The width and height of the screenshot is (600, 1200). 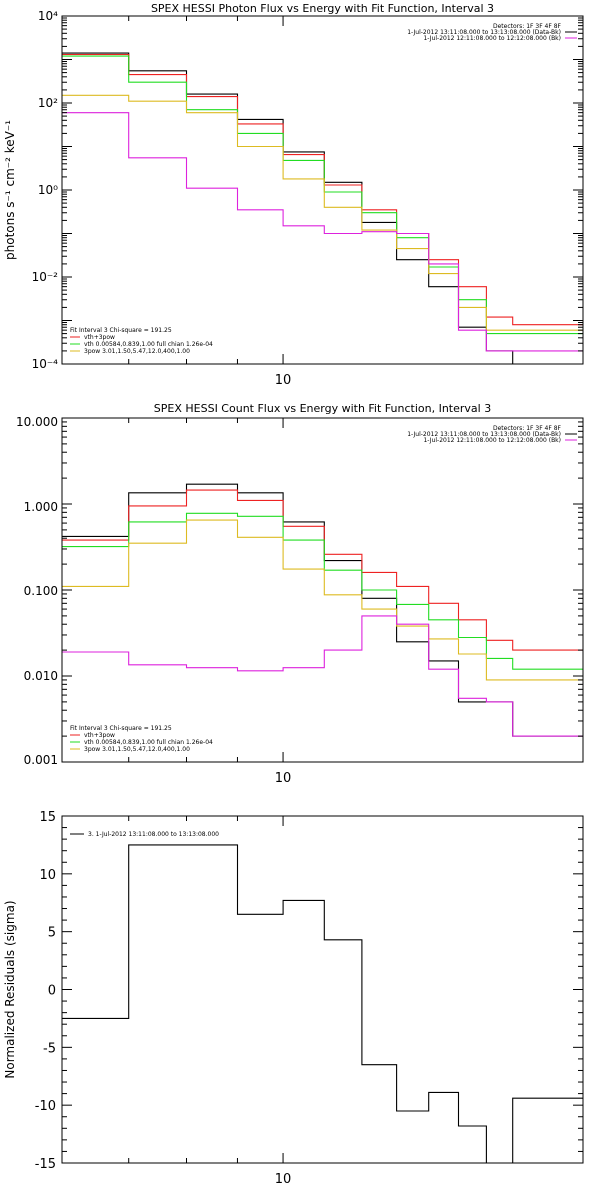 What do you see at coordinates (47, 817) in the screenshot?
I see `y-tick-label: 15` at bounding box center [47, 817].